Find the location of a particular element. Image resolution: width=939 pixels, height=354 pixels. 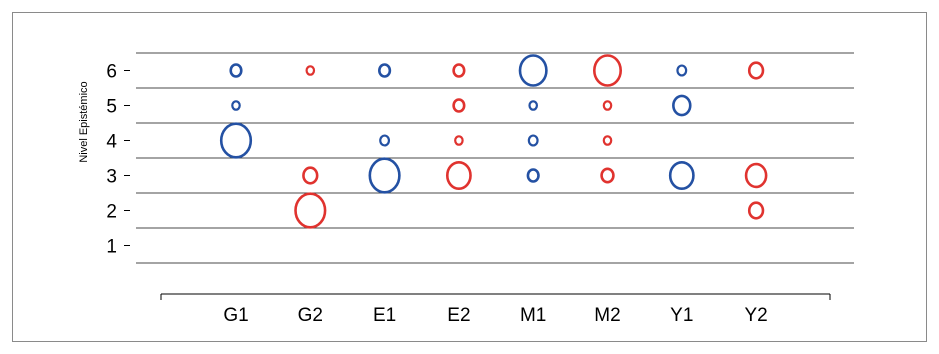

x-axis: G1 G2 E1 E2 M1 M2 Y1 Y2 is located at coordinates (495, 309).